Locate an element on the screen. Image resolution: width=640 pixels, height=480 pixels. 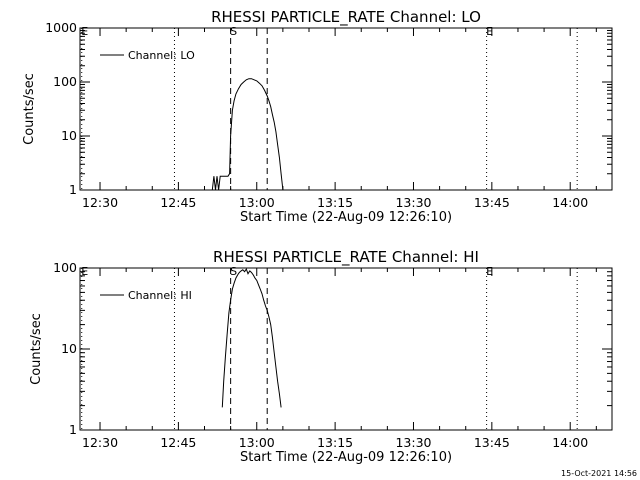
y-tick-label: 1000 is located at coordinates (61, 27).